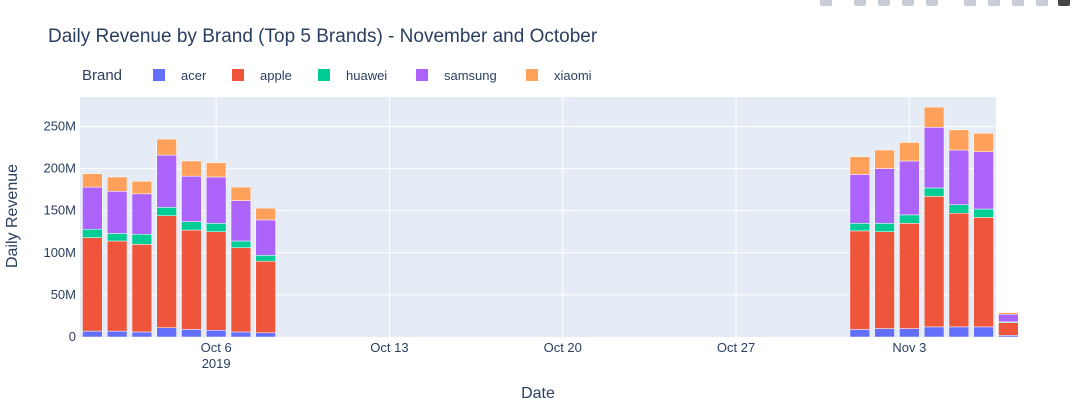  What do you see at coordinates (1064, 3) in the screenshot?
I see `plotly-logo-icon` at bounding box center [1064, 3].